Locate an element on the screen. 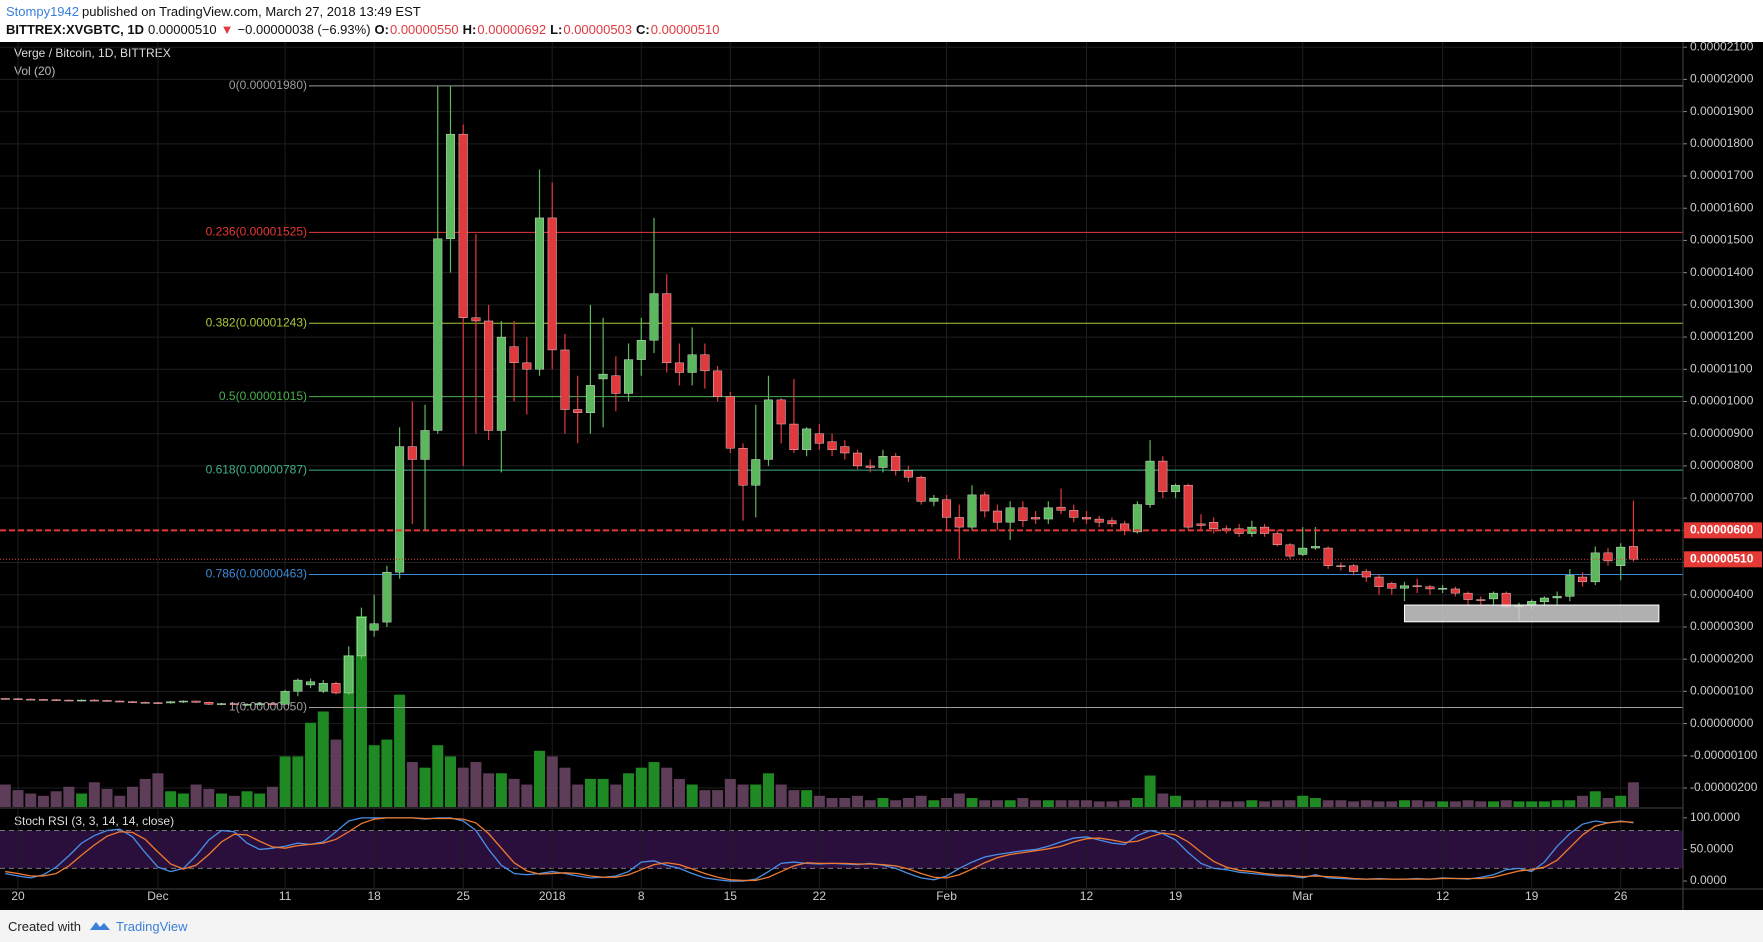 This screenshot has height=942, width=1763. x-tick-label: 20 is located at coordinates (18, 896).